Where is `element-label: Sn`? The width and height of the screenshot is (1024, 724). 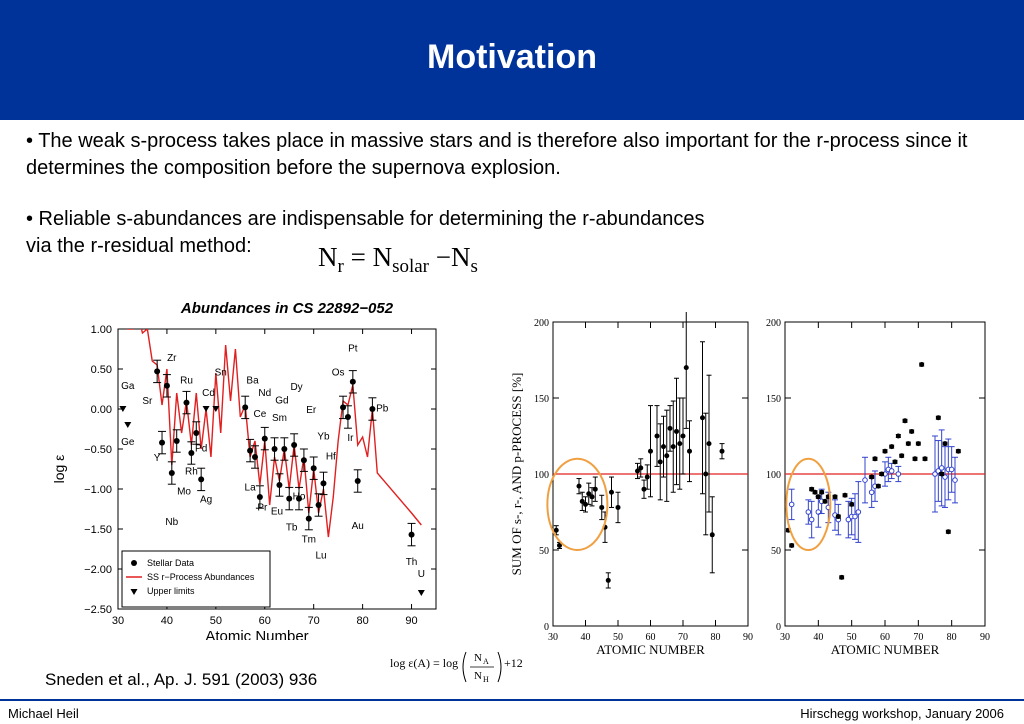
element-label: Sn is located at coordinates (221, 372).